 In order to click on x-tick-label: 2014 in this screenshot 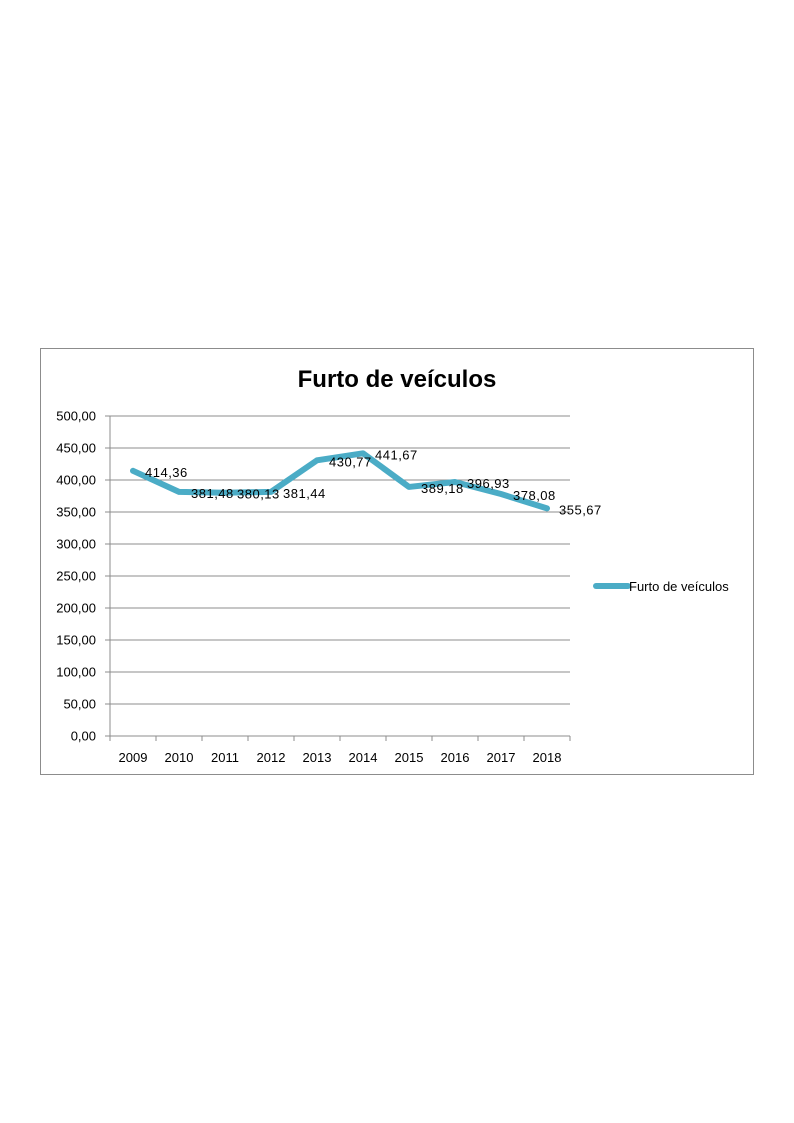, I will do `click(363, 757)`.